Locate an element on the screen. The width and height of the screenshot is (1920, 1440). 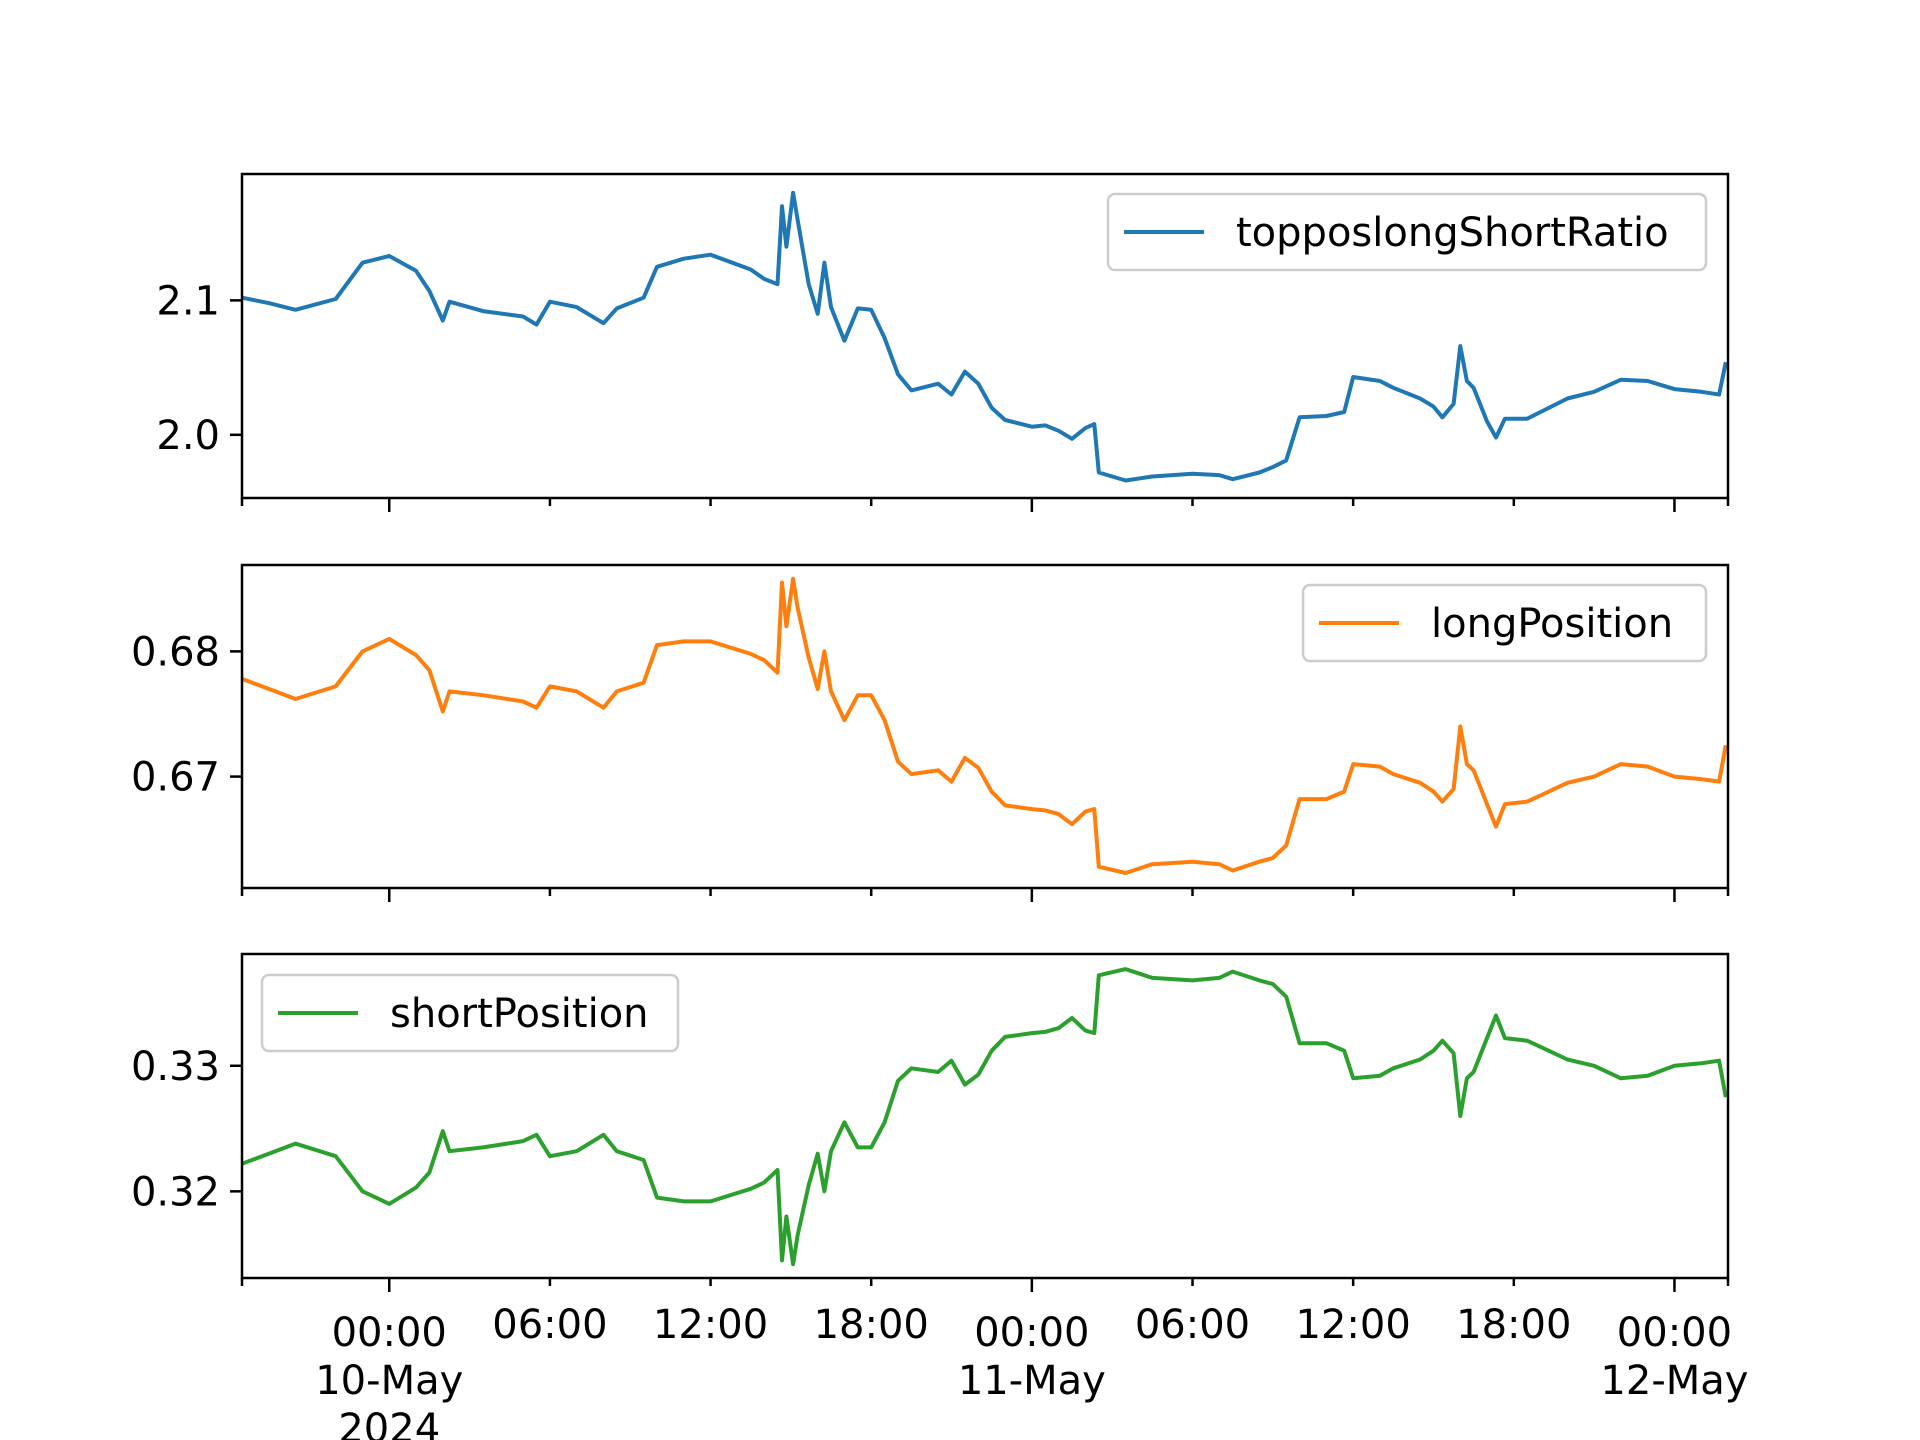
y-tick-label: 0.67 is located at coordinates (175, 778).